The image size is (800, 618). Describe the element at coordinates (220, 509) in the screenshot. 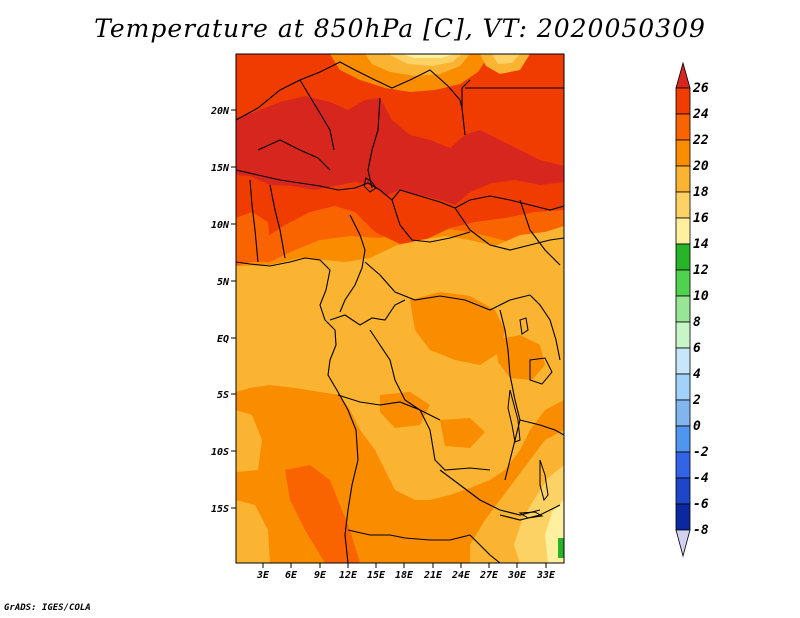

I see `lat-label: 15S` at that location.